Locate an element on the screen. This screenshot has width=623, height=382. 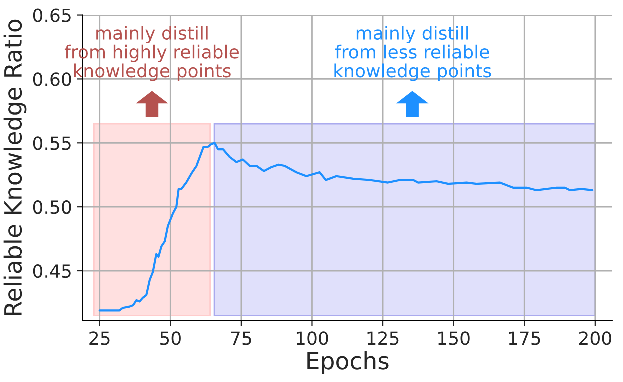
x-tick-label: 175 is located at coordinates (524, 339).